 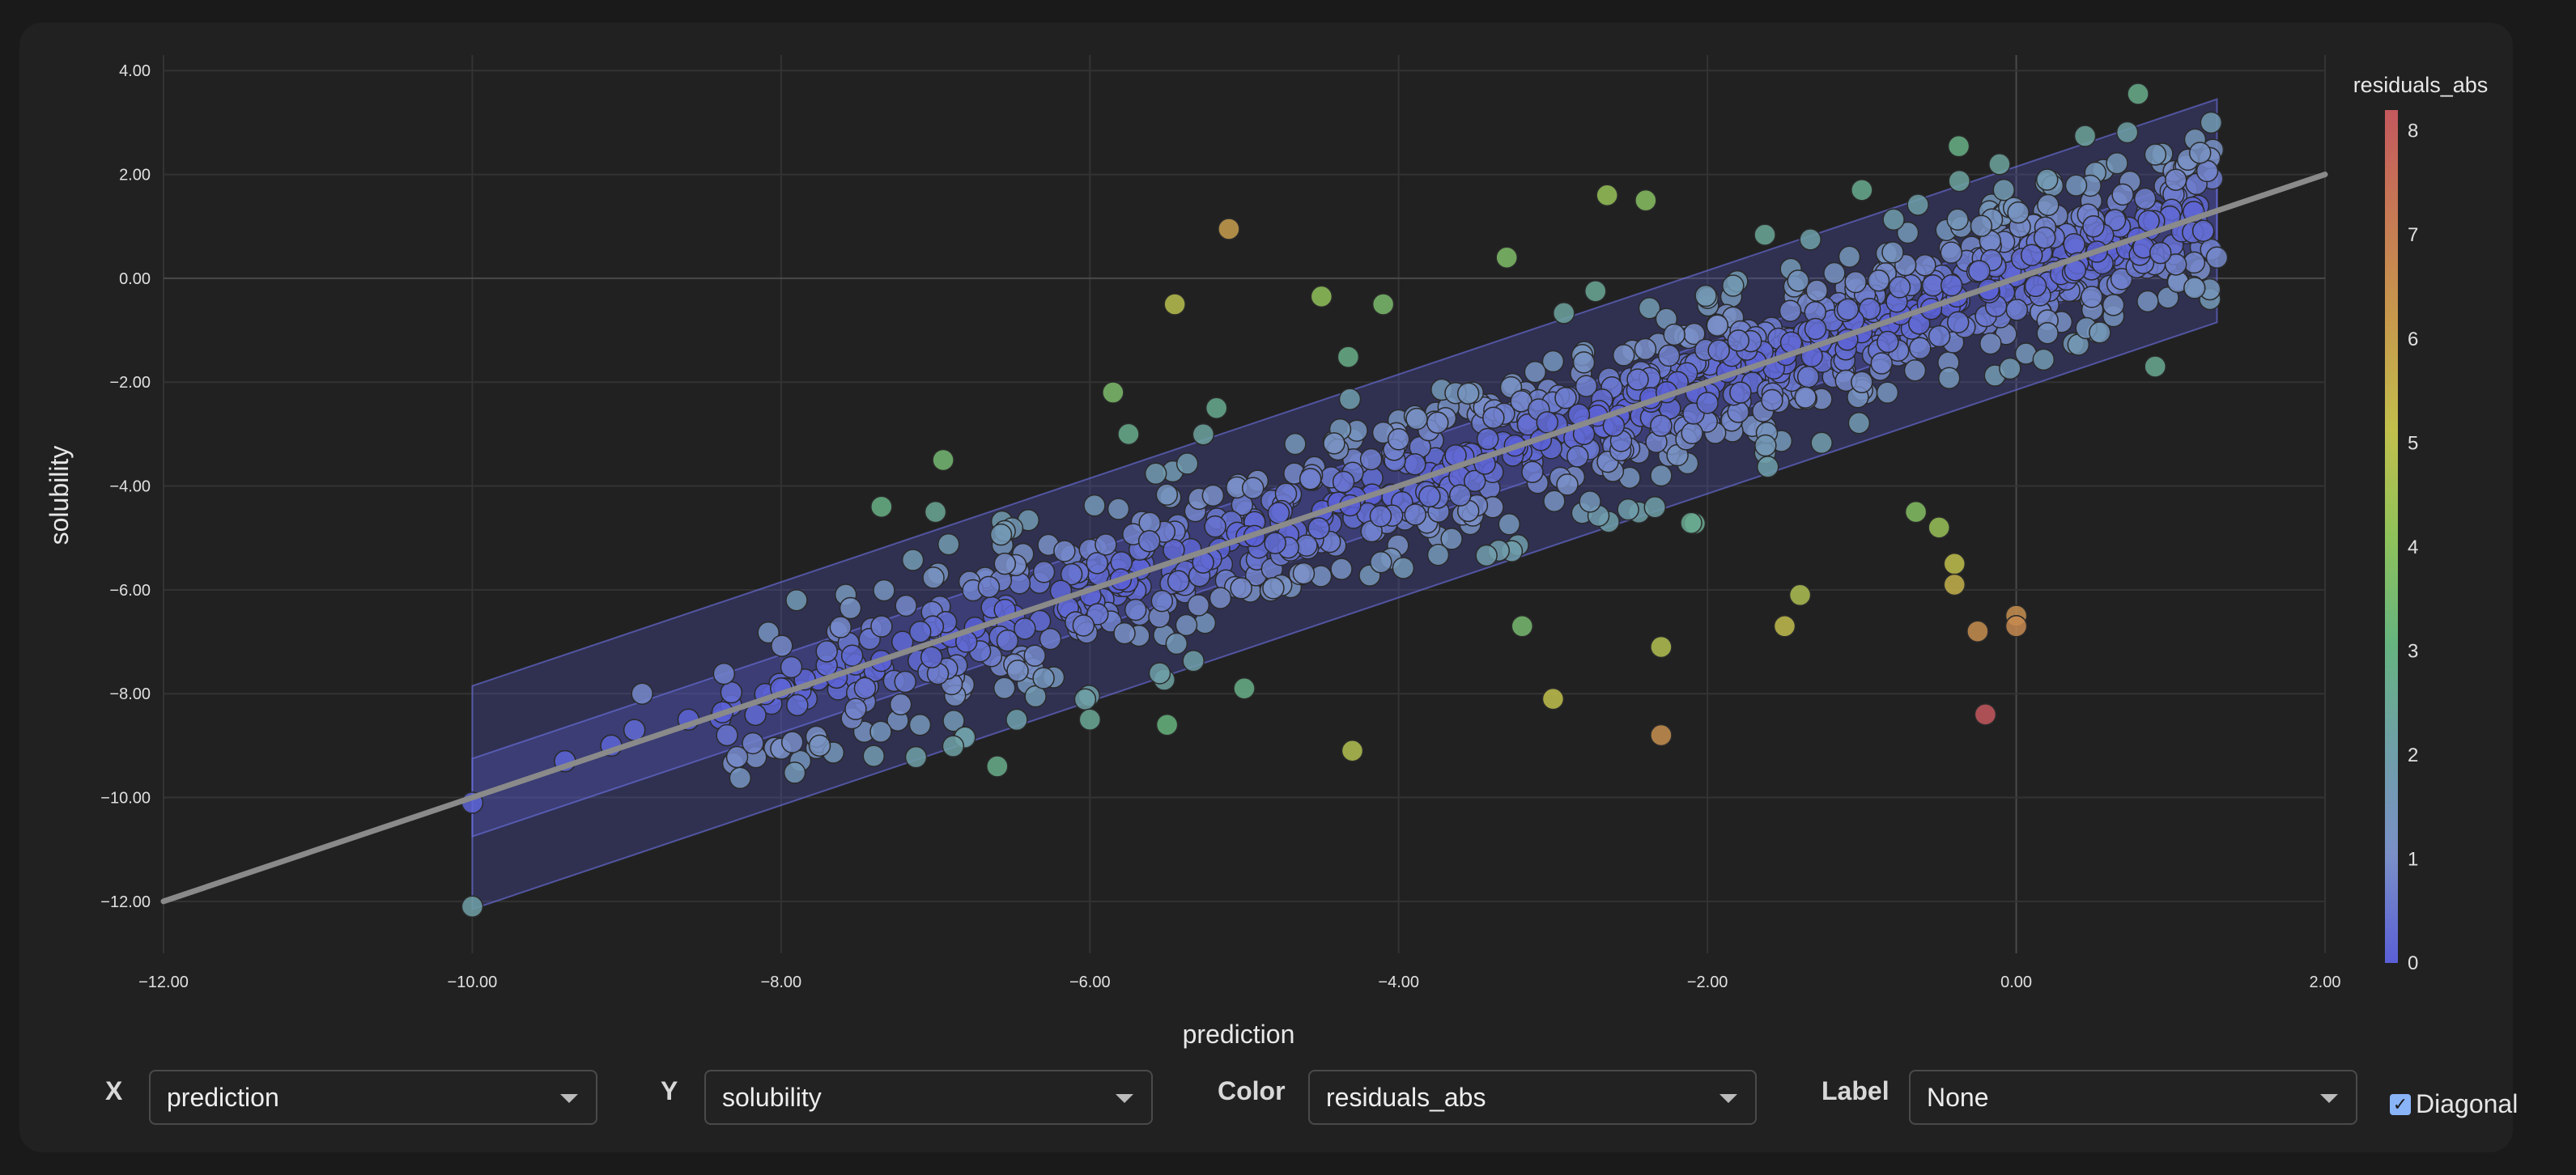 I want to click on y-tick-label: −4.00, so click(x=130, y=487).